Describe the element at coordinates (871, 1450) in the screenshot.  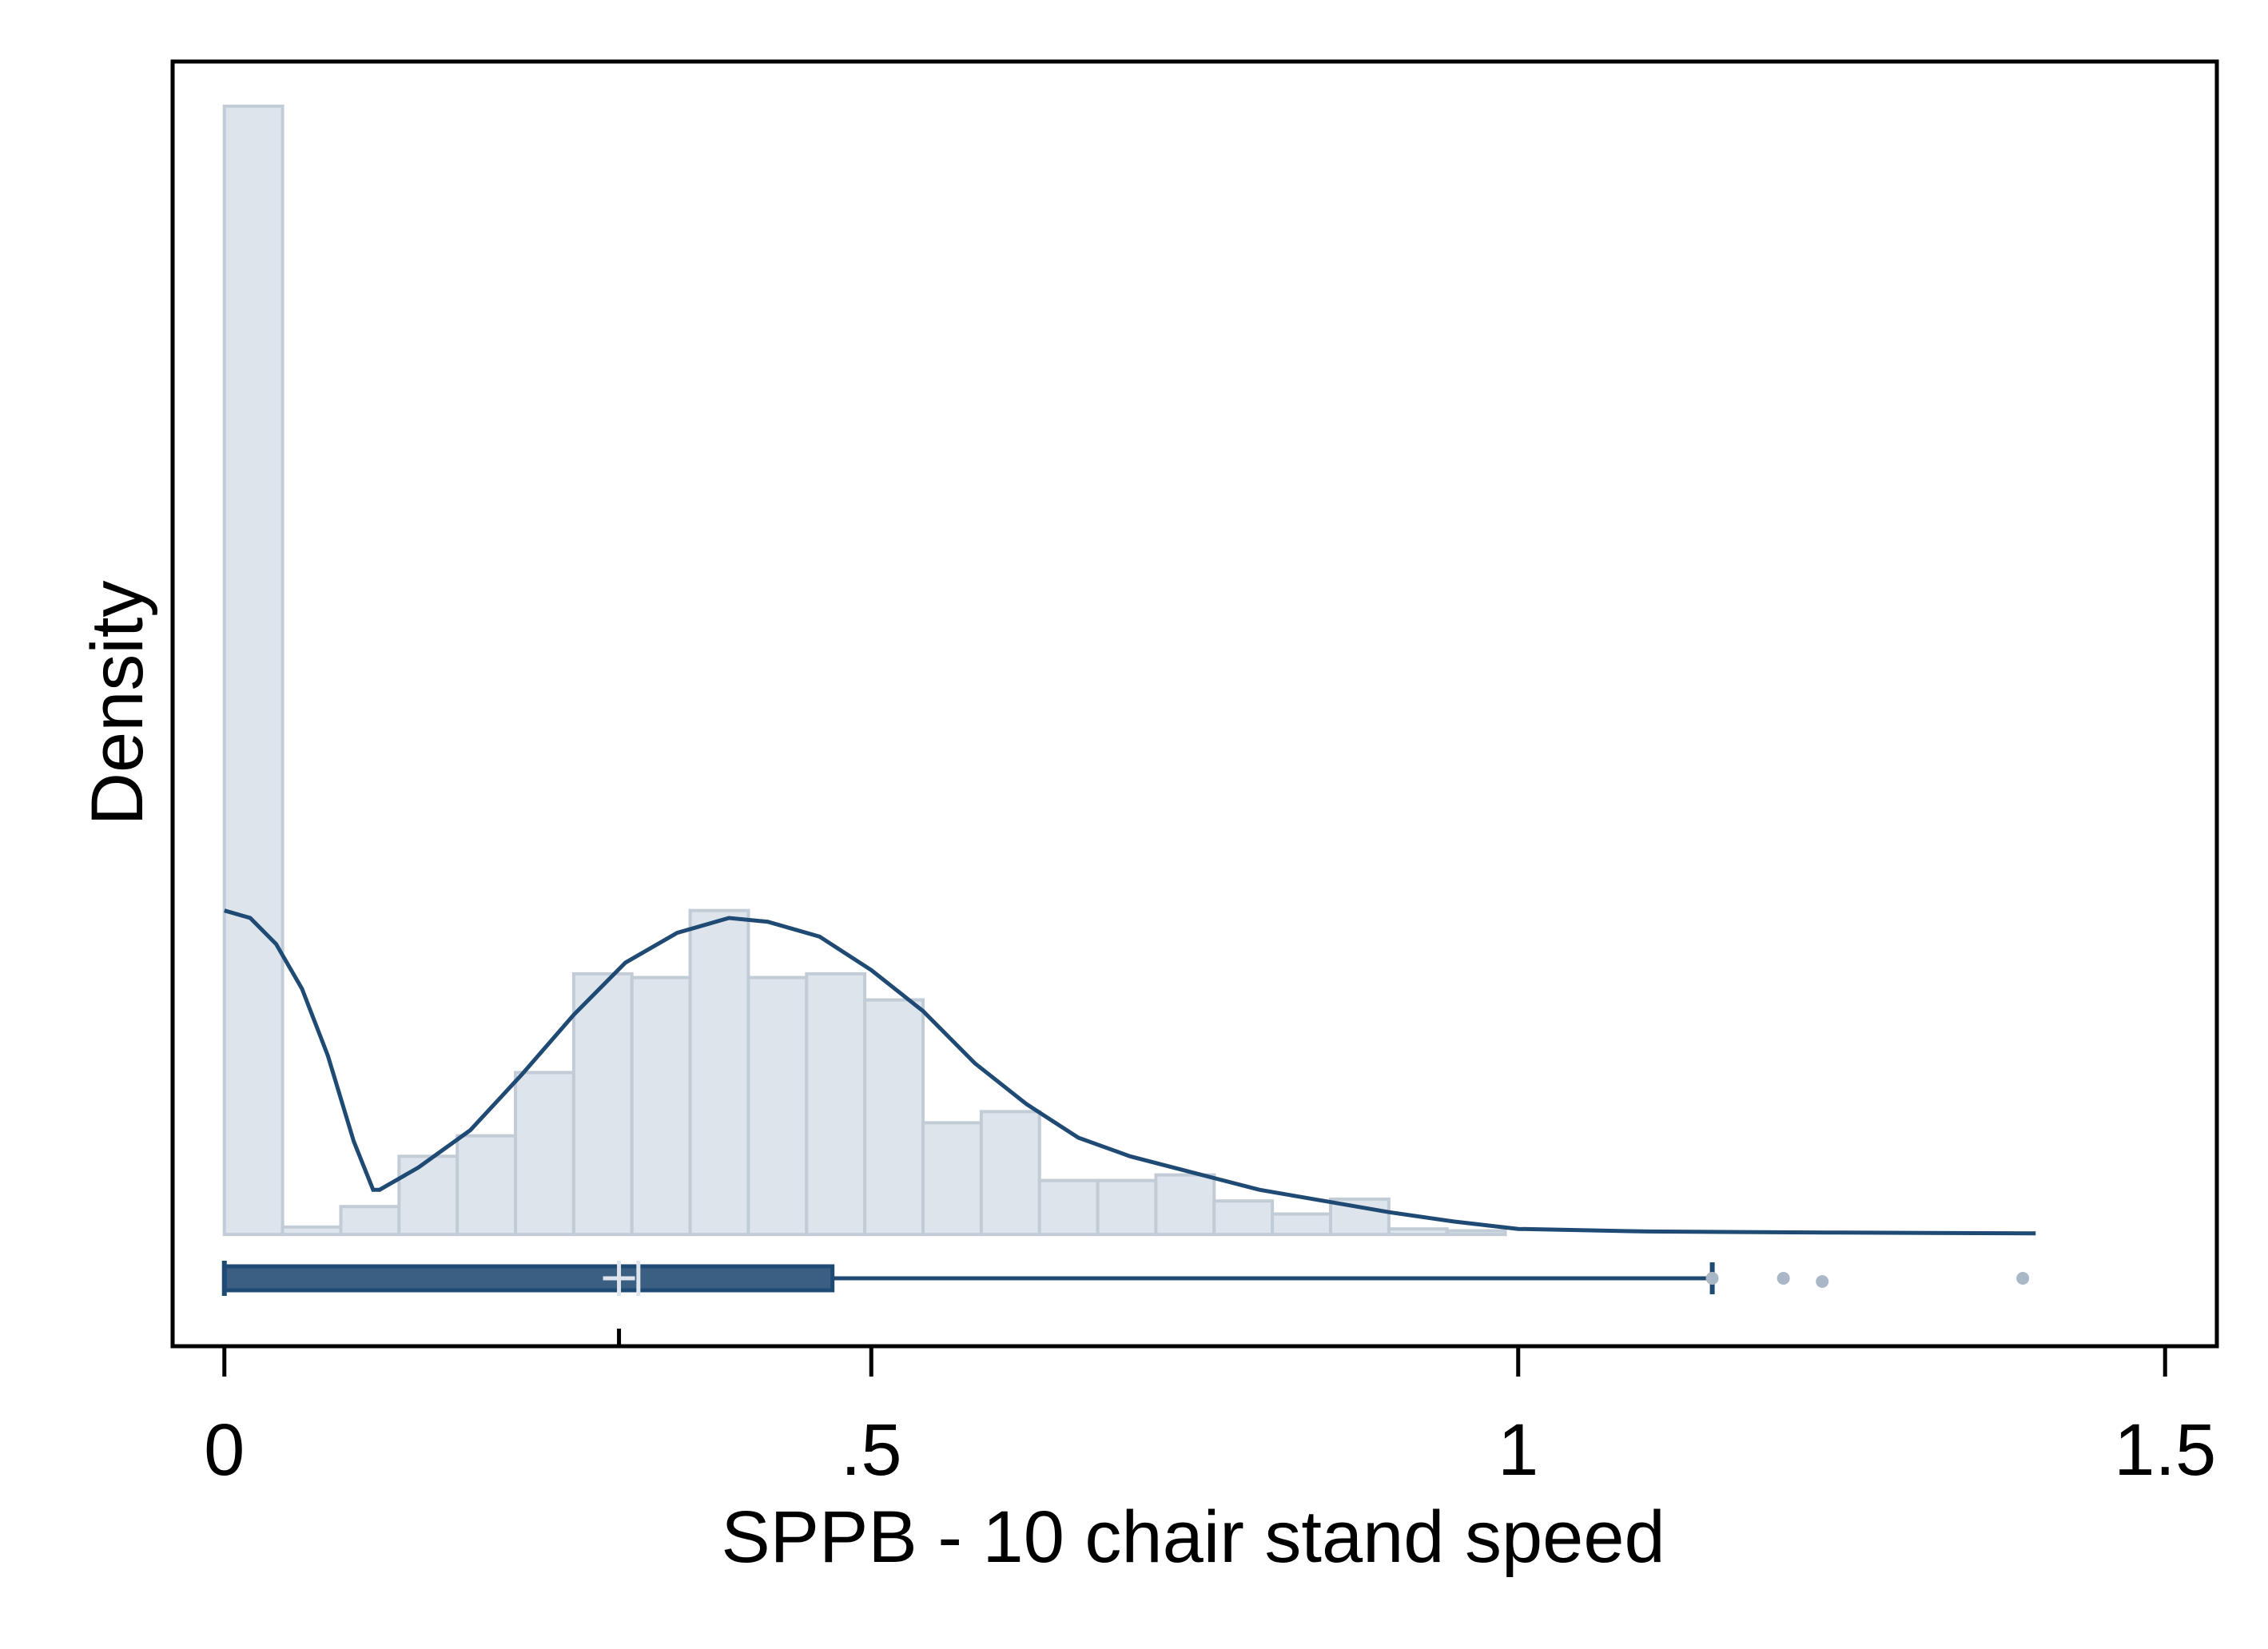
I see `x-tick-label-.5: .5` at that location.